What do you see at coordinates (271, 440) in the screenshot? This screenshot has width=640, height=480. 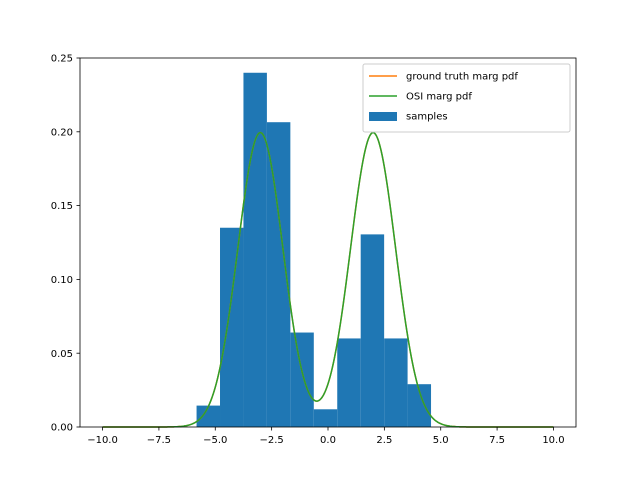 I see `x-tick-label: −2.5` at bounding box center [271, 440].